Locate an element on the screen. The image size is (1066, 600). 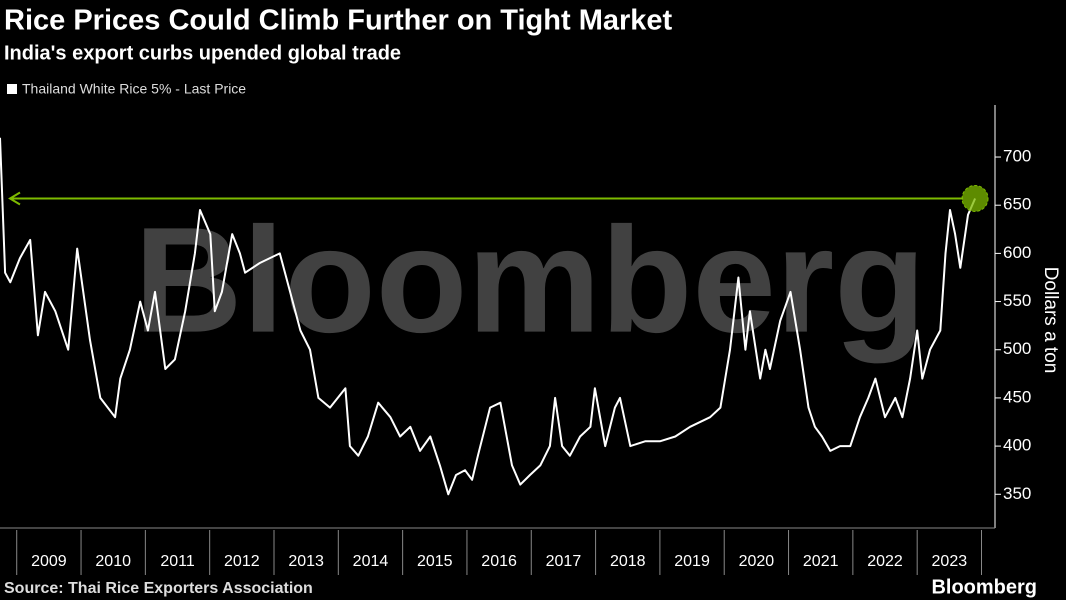
y-tick-label: 500 is located at coordinates (1017, 348).